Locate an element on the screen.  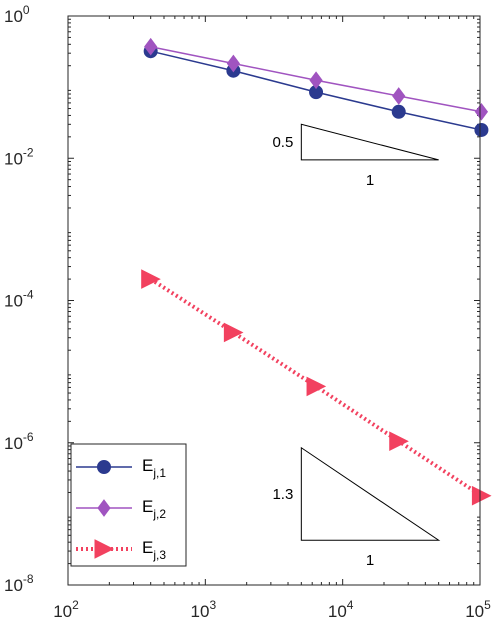
legend: Ej,1 Ej,2 Ej,3 is located at coordinates (128, 505).